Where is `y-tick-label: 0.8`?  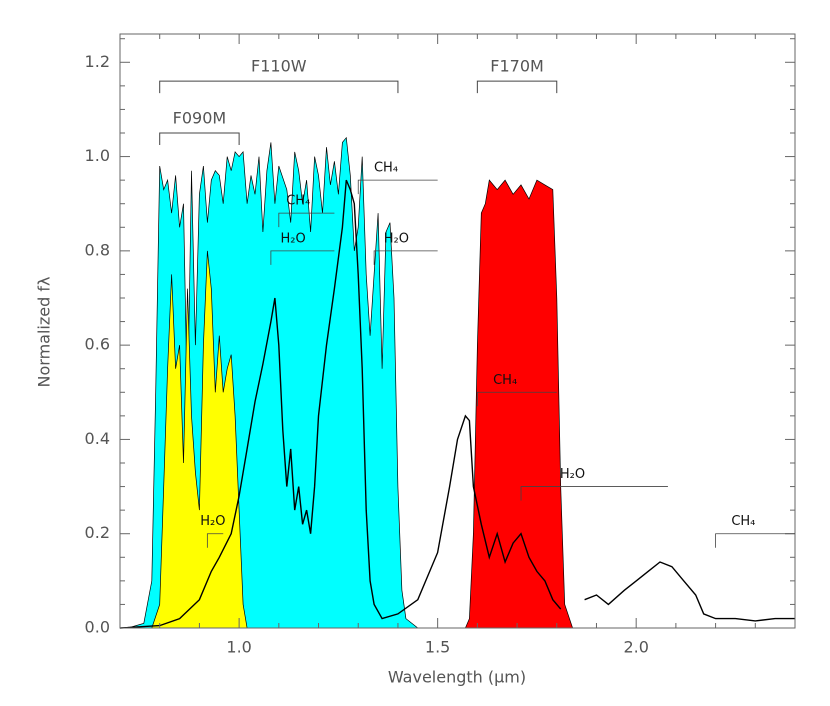
y-tick-label: 0.8 is located at coordinates (97, 249).